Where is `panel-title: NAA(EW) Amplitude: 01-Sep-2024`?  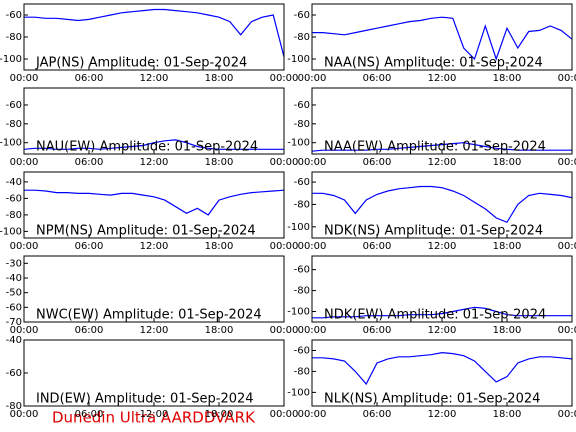
panel-title: NAA(EW) Amplitude: 01-Sep-2024 is located at coordinates (435, 147).